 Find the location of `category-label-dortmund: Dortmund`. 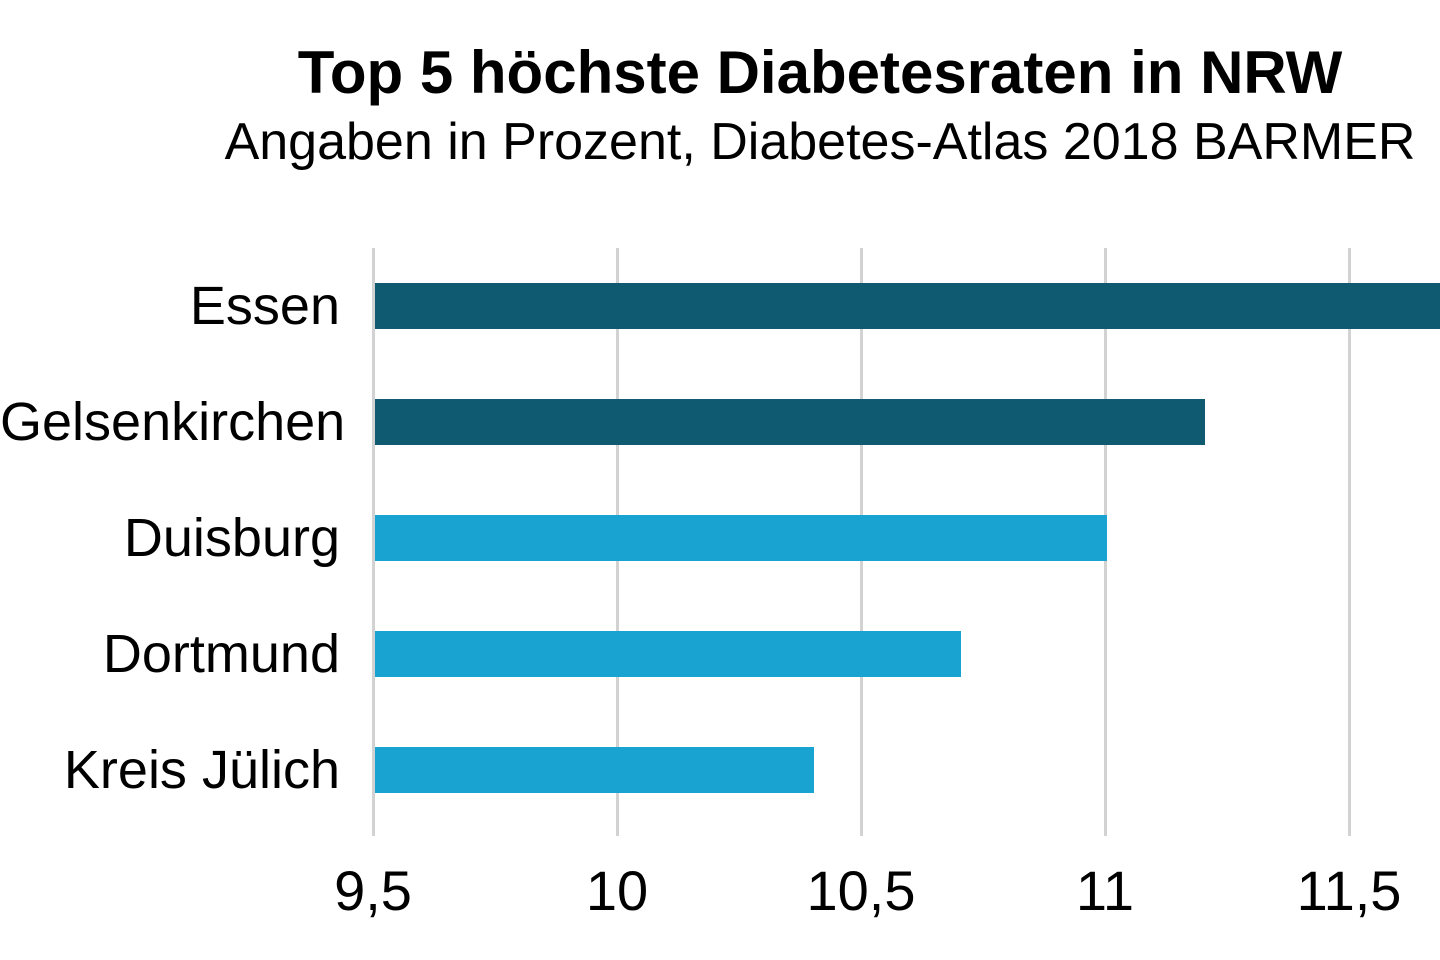

category-label-dortmund: Dortmund is located at coordinates (221, 654).